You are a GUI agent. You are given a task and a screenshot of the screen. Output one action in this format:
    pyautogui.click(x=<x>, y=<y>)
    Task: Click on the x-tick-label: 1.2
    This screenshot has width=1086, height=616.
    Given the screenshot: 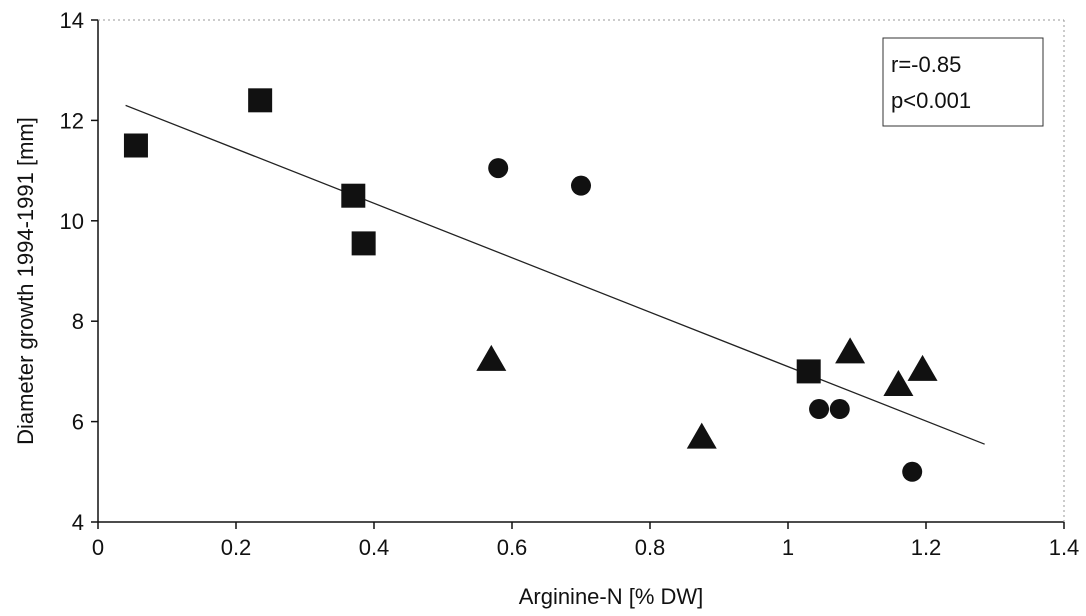 What is the action you would take?
    pyautogui.click(x=926, y=547)
    